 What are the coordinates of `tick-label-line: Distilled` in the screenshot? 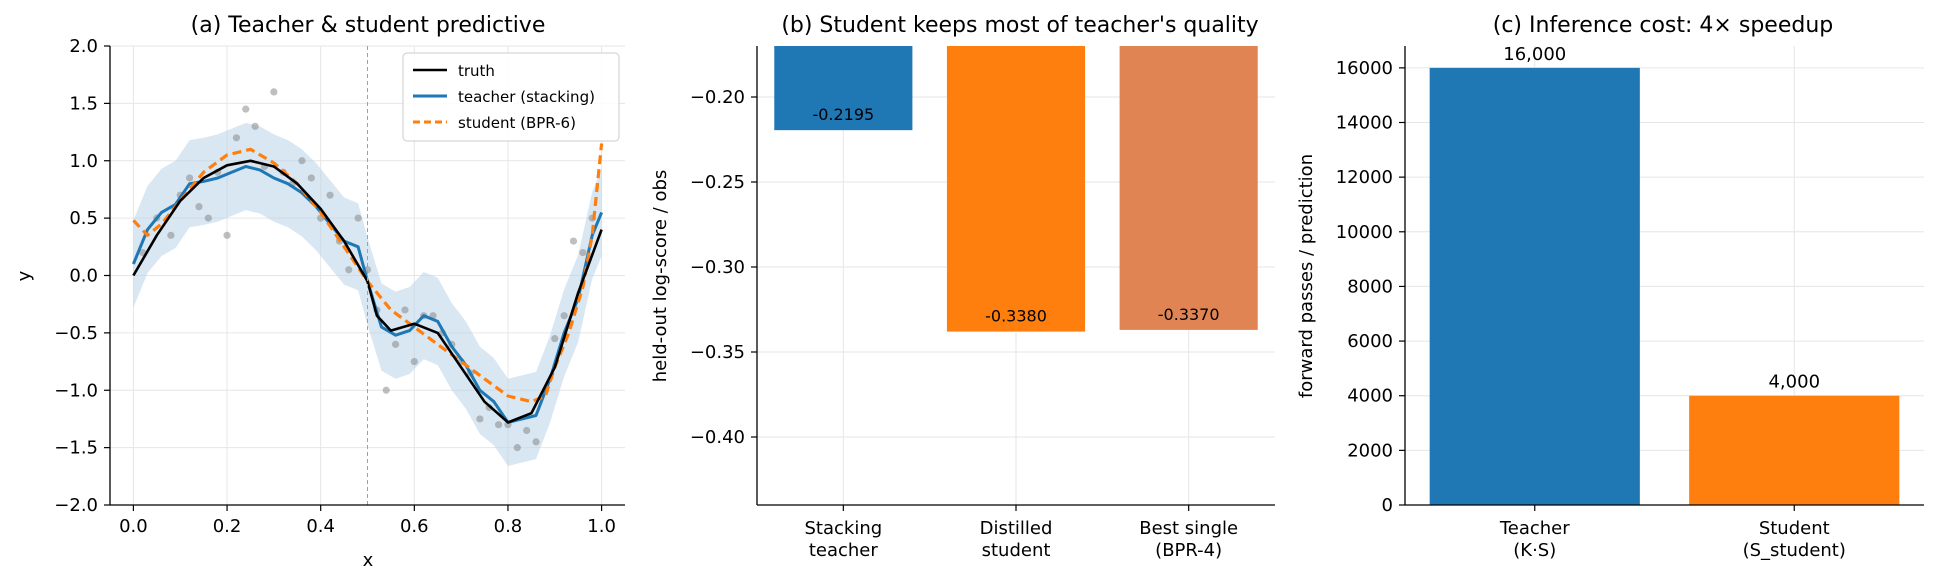 It's located at (1016, 528).